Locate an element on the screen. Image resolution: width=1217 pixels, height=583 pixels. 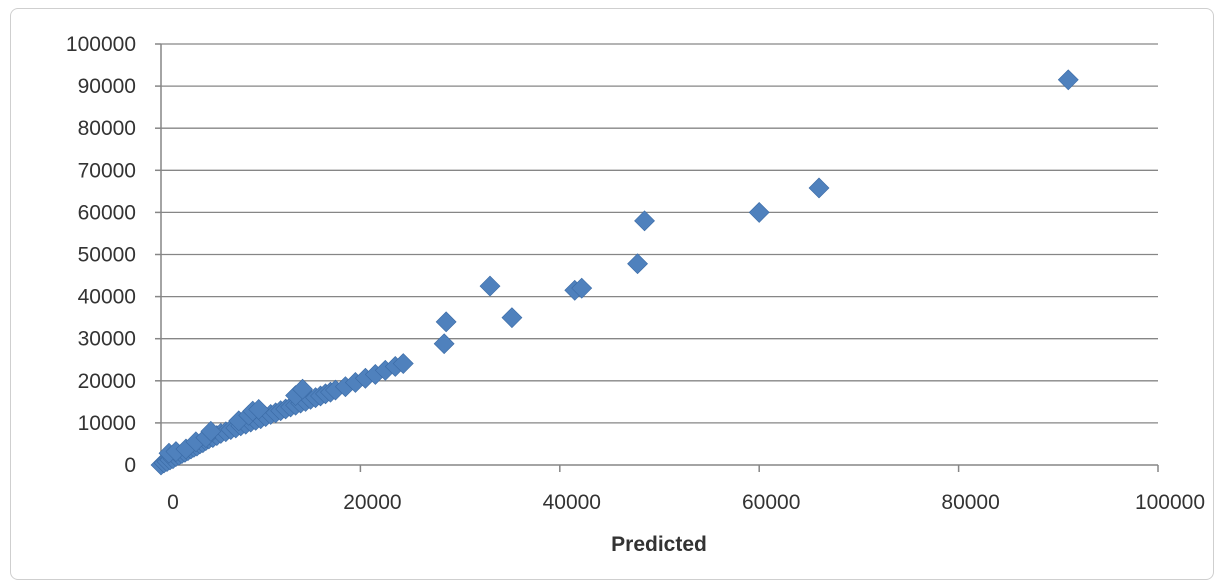
x-tick-label: 40000 is located at coordinates (572, 502).